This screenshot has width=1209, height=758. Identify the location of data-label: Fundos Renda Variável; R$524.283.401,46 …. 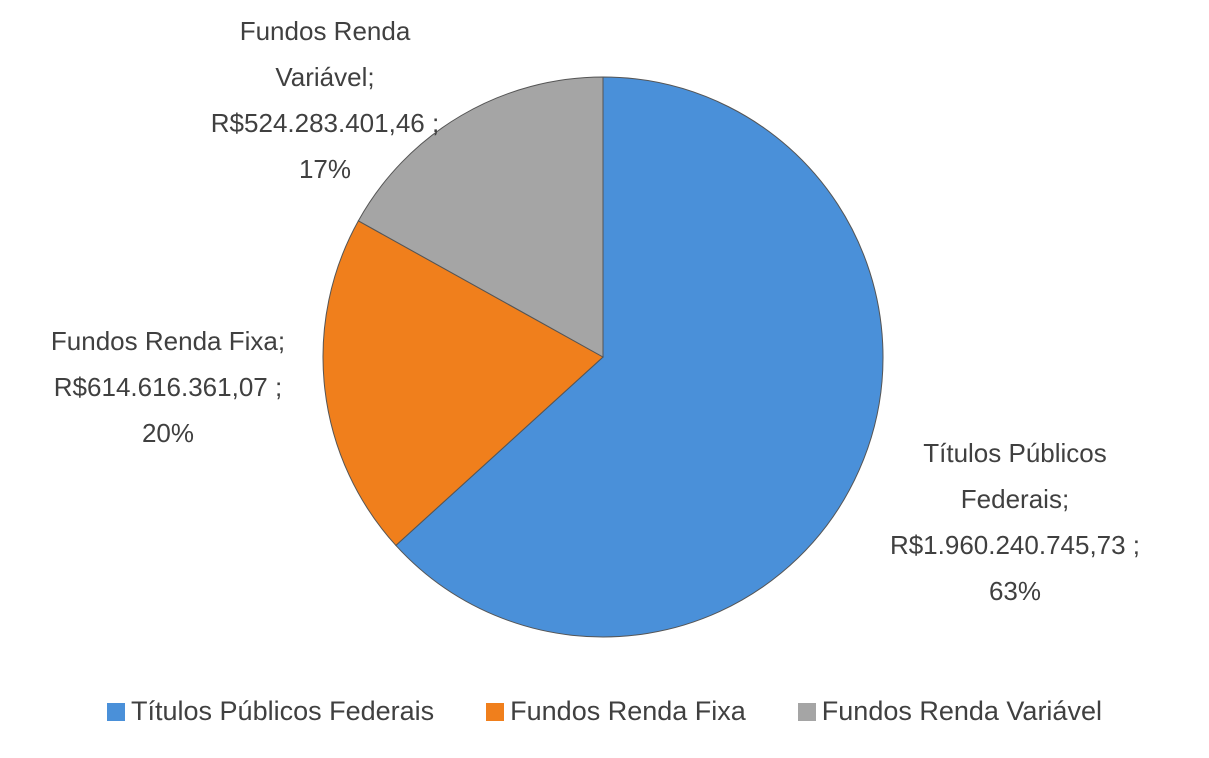
(325, 100).